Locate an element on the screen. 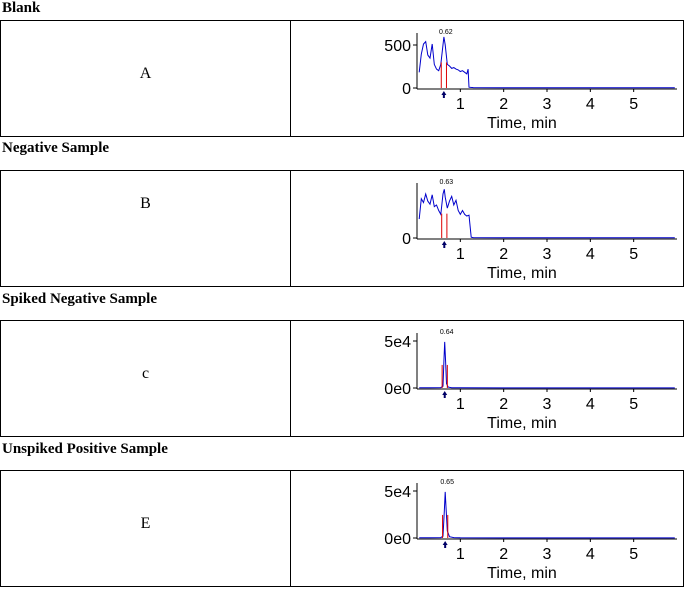  panel-title: Blank is located at coordinates (21, 8).